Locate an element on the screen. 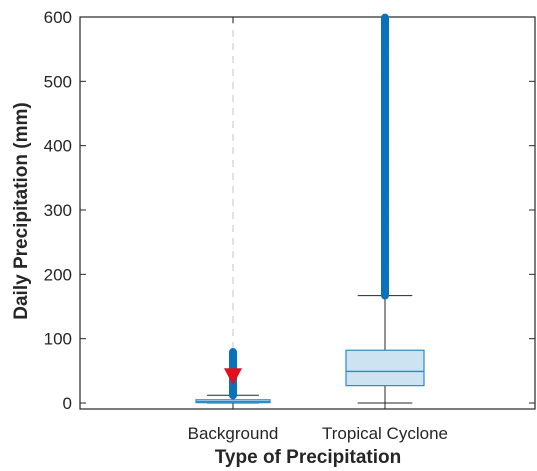 Image resolution: width=537 pixels, height=471 pixels. y-tick-label: 400 is located at coordinates (58, 146).